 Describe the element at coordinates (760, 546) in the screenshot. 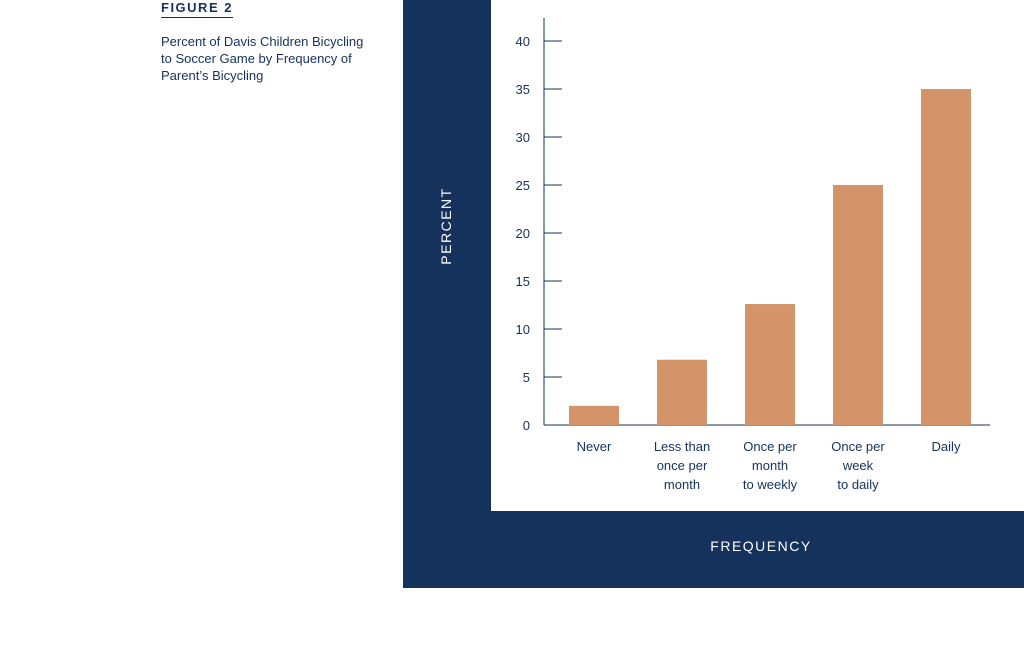

I see `x-axis-title: FREQUENCY` at that location.